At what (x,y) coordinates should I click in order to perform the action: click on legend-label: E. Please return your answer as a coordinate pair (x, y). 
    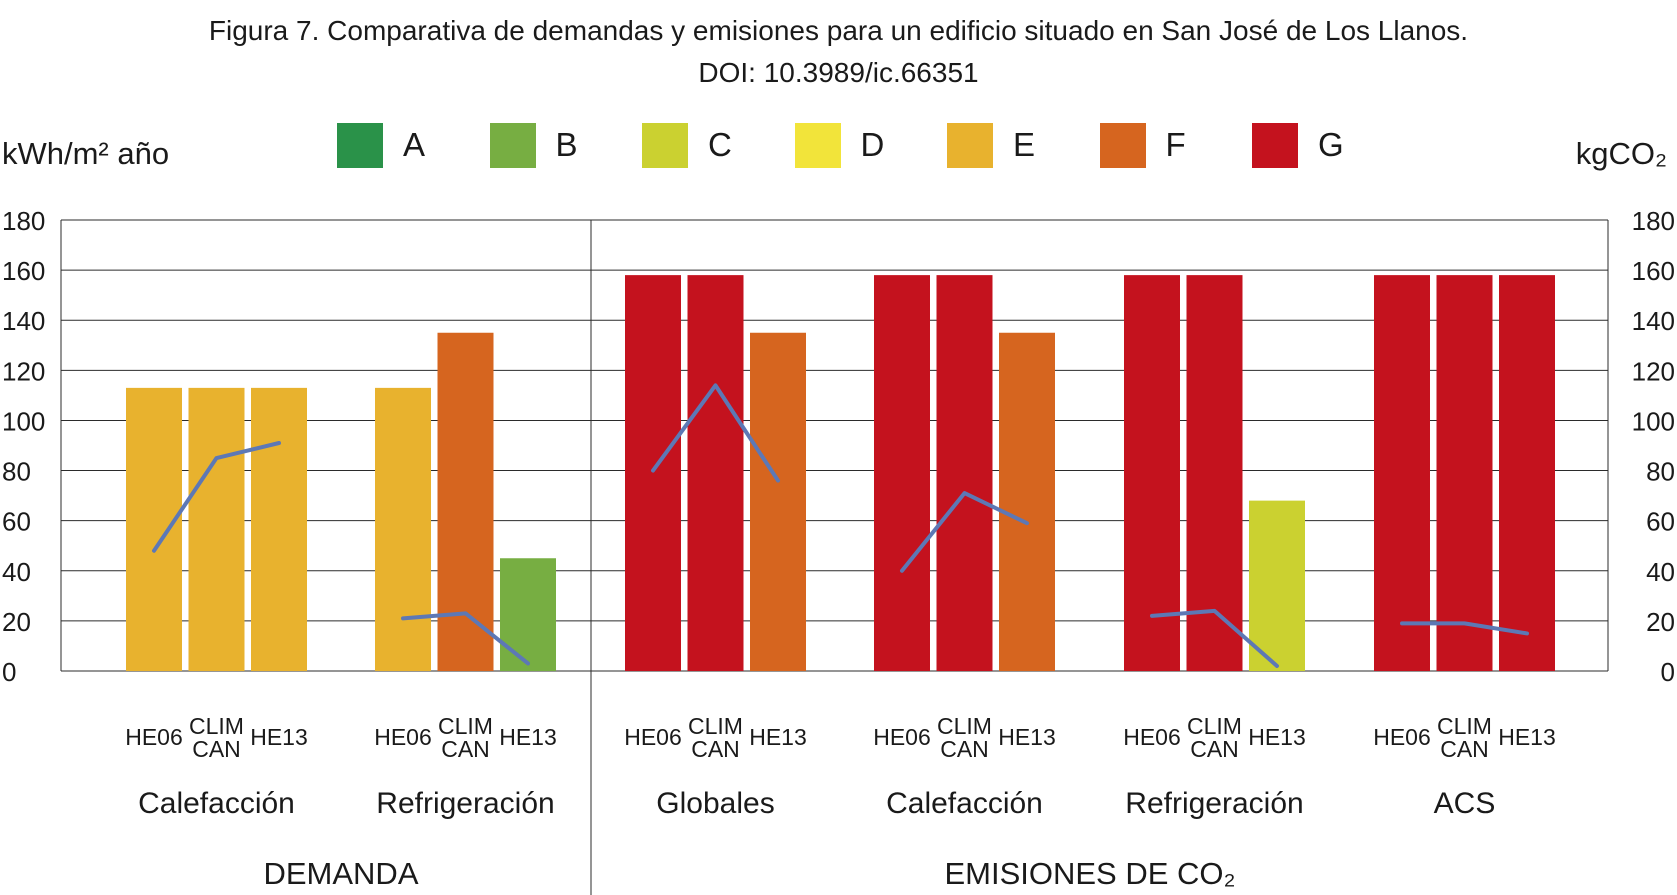
    Looking at the image, I should click on (1024, 144).